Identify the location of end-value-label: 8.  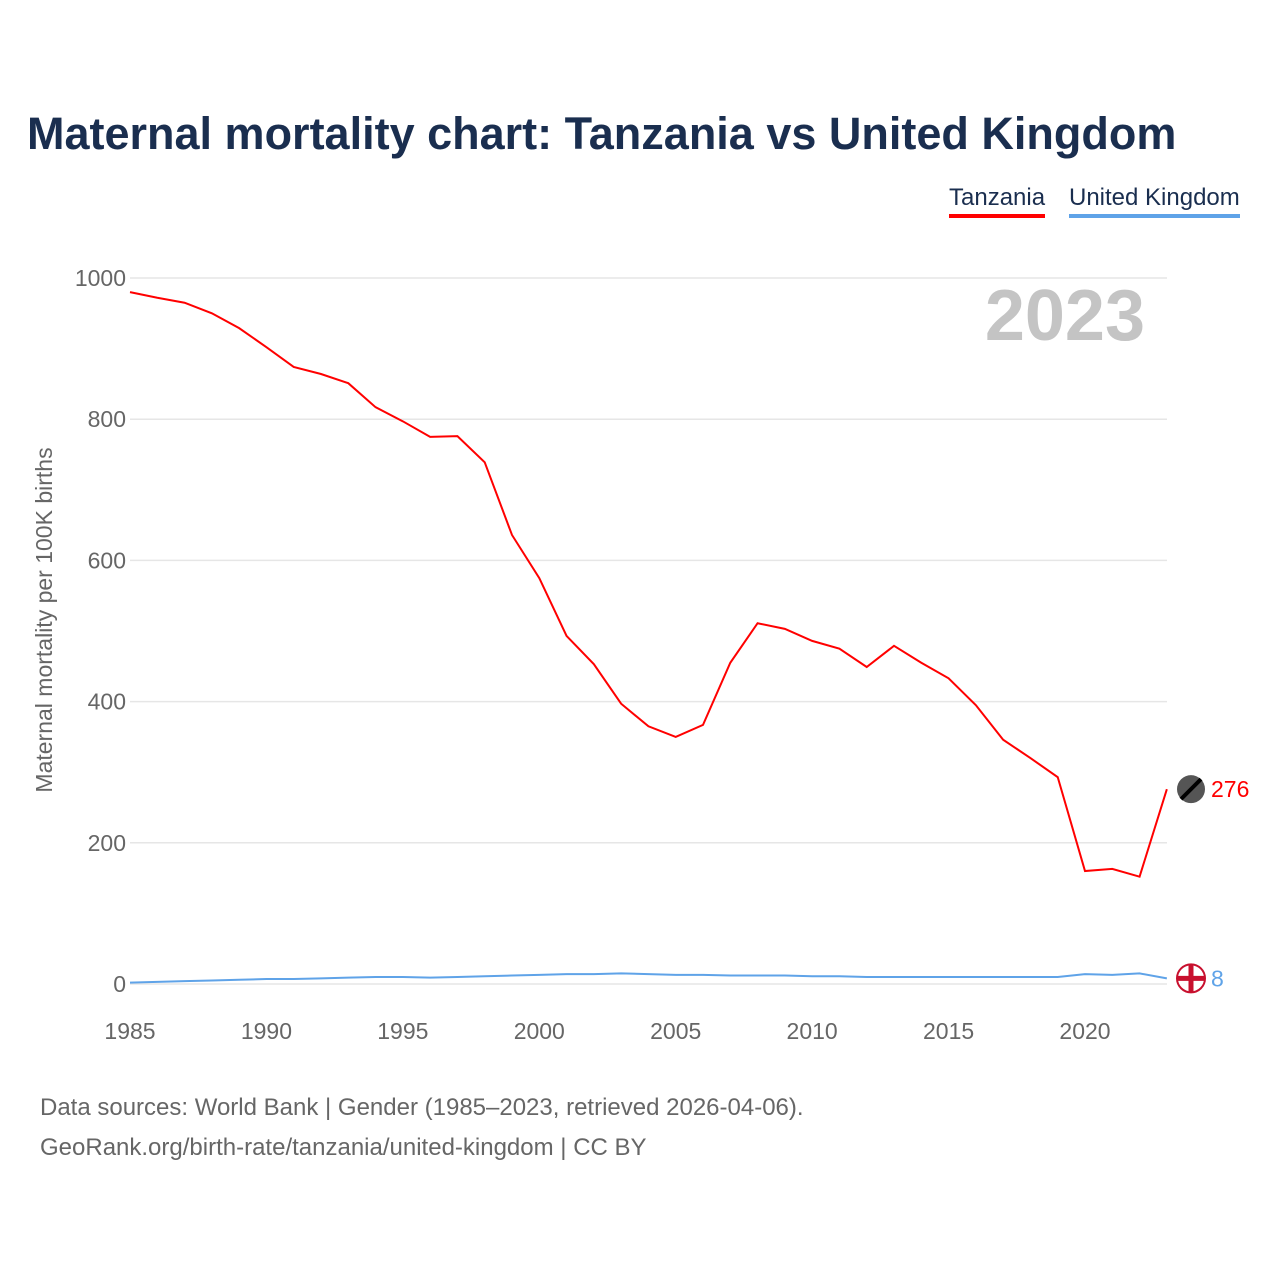
(1217, 978).